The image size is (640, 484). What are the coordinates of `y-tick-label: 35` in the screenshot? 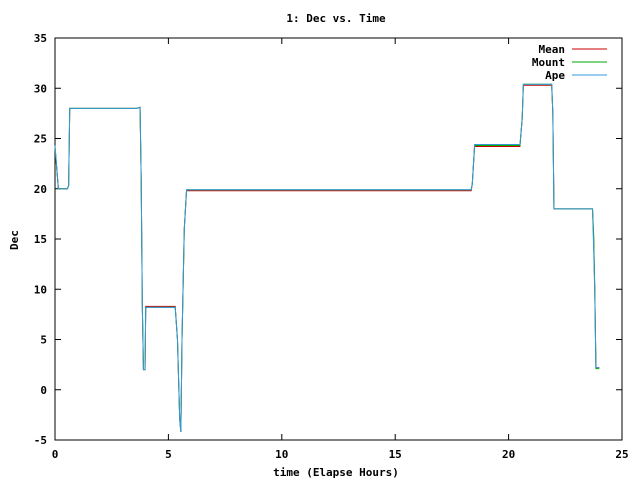 It's located at (40, 38).